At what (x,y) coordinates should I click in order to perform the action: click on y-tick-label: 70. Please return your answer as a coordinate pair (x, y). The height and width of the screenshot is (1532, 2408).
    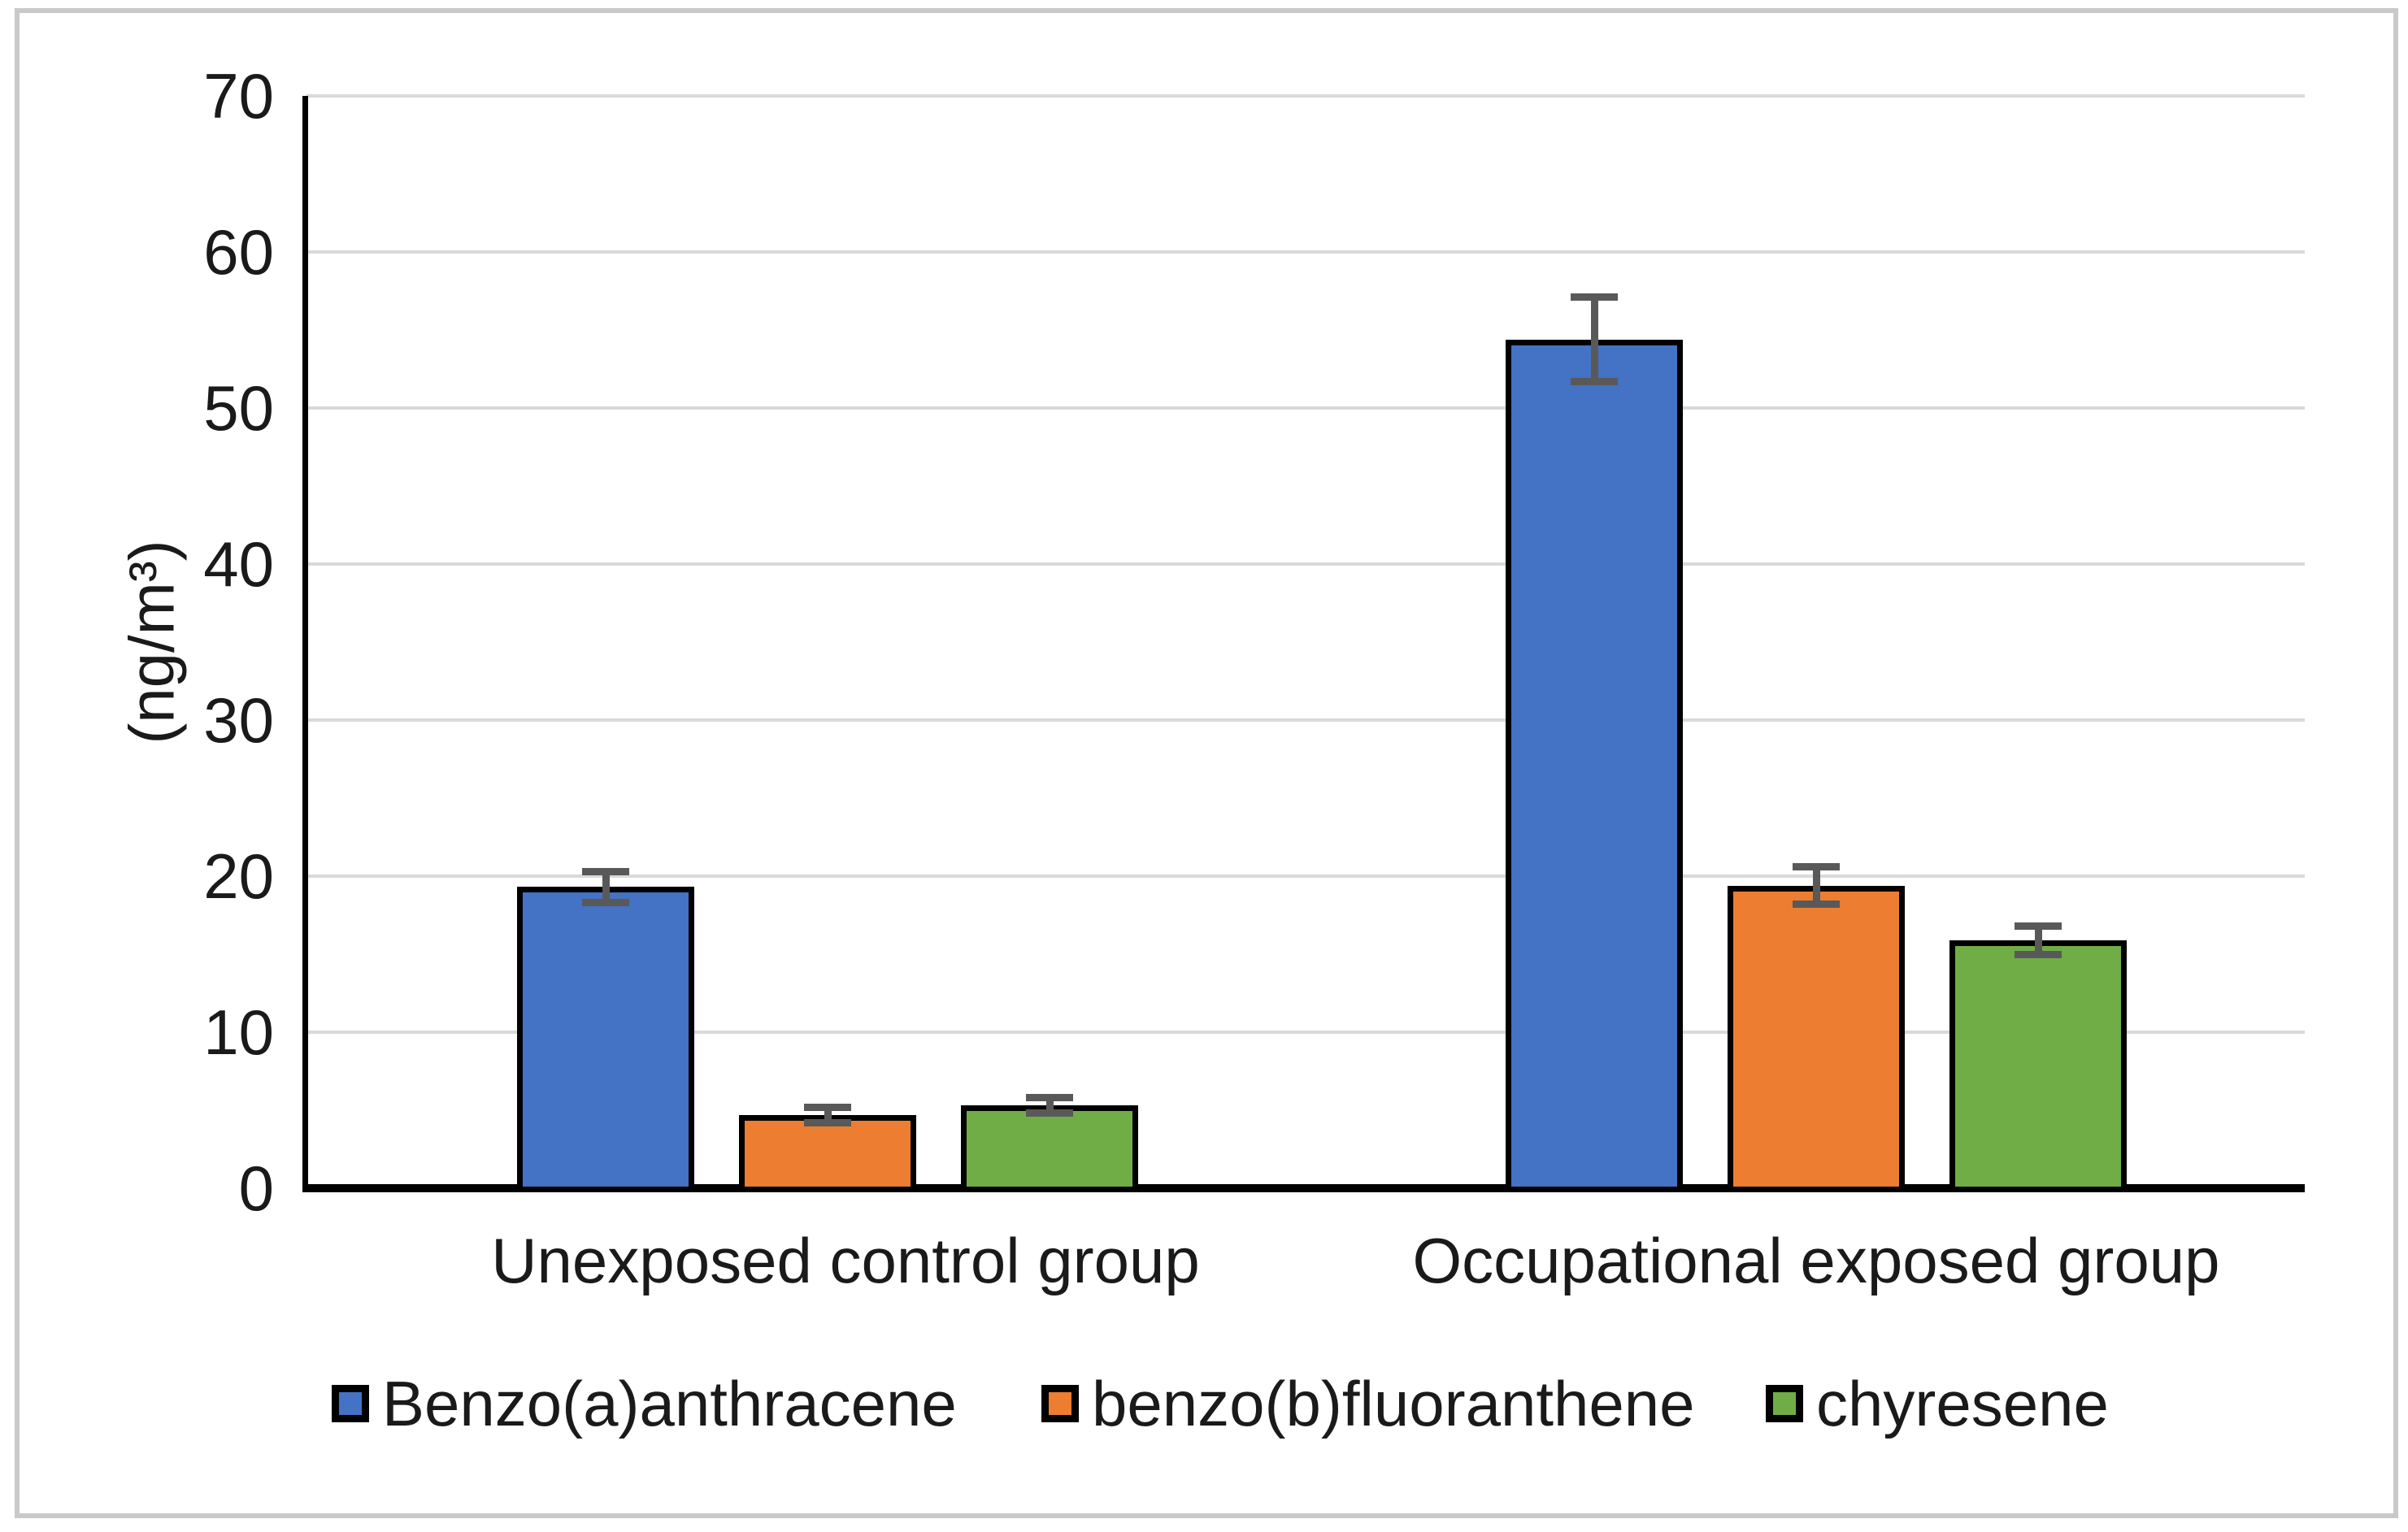
    Looking at the image, I should click on (238, 96).